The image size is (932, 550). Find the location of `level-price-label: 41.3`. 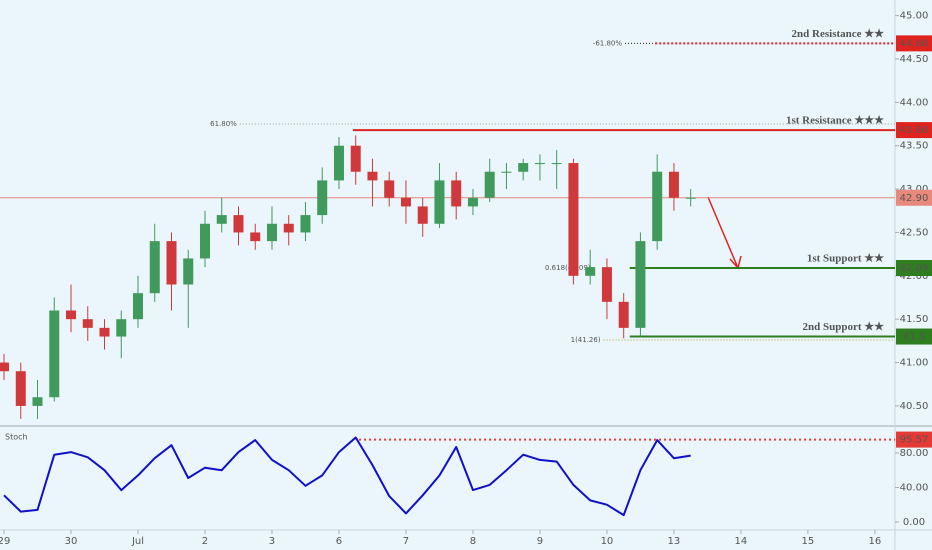

level-price-label: 41.3 is located at coordinates (914, 337).